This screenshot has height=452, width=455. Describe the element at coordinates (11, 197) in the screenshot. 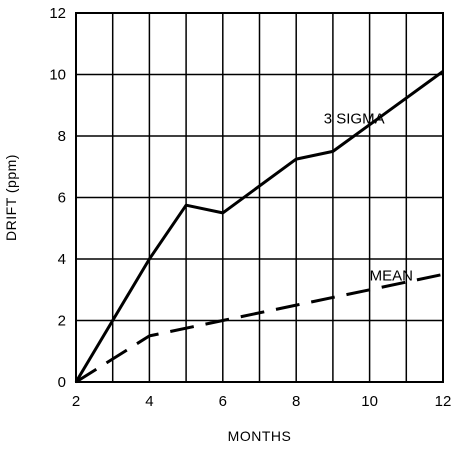

I see `y-axis-title: DRIFT (ppm)` at that location.